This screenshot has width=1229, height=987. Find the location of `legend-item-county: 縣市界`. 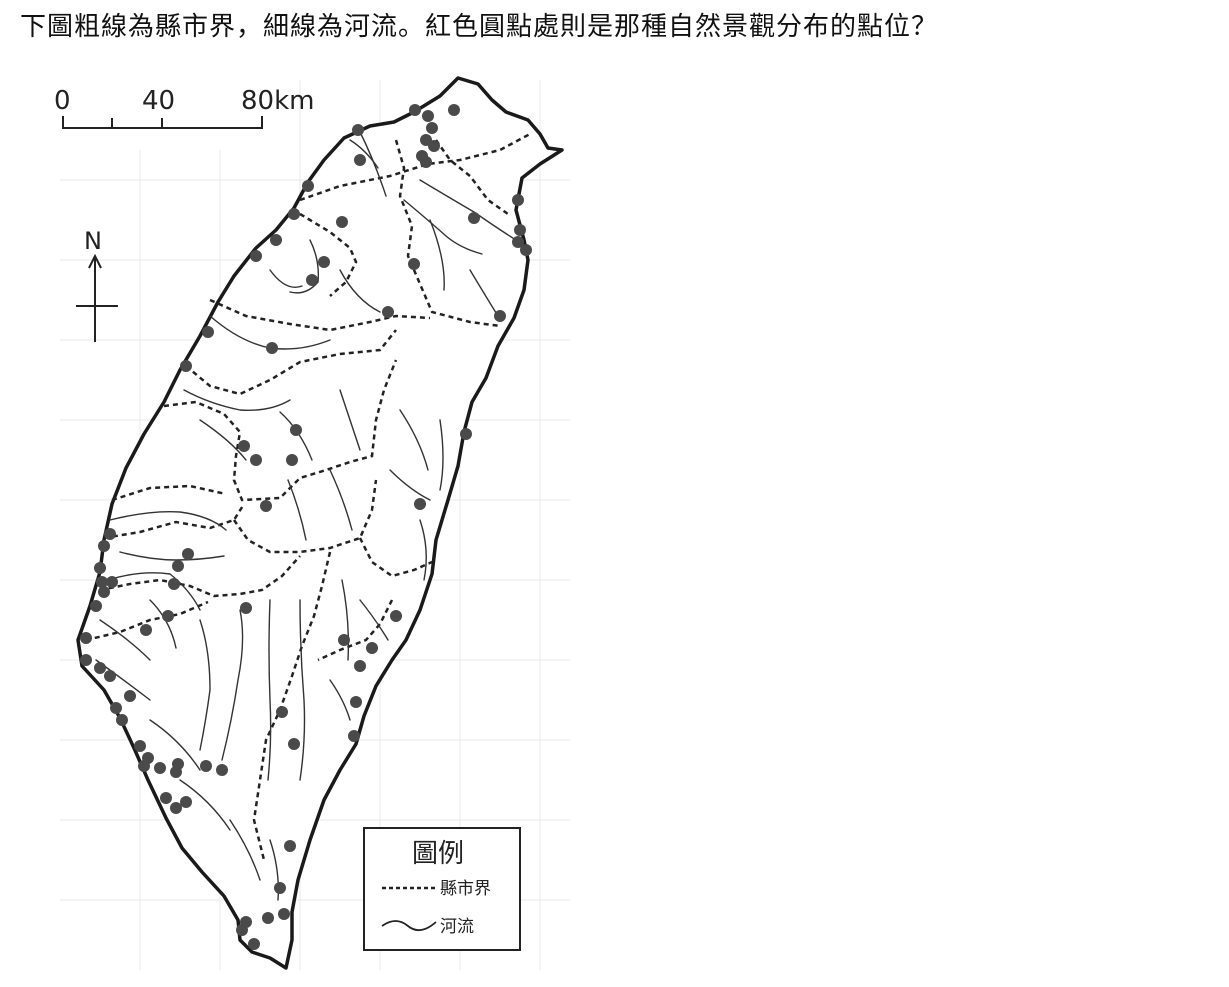

legend-item-county: 縣市界 is located at coordinates (465, 889).